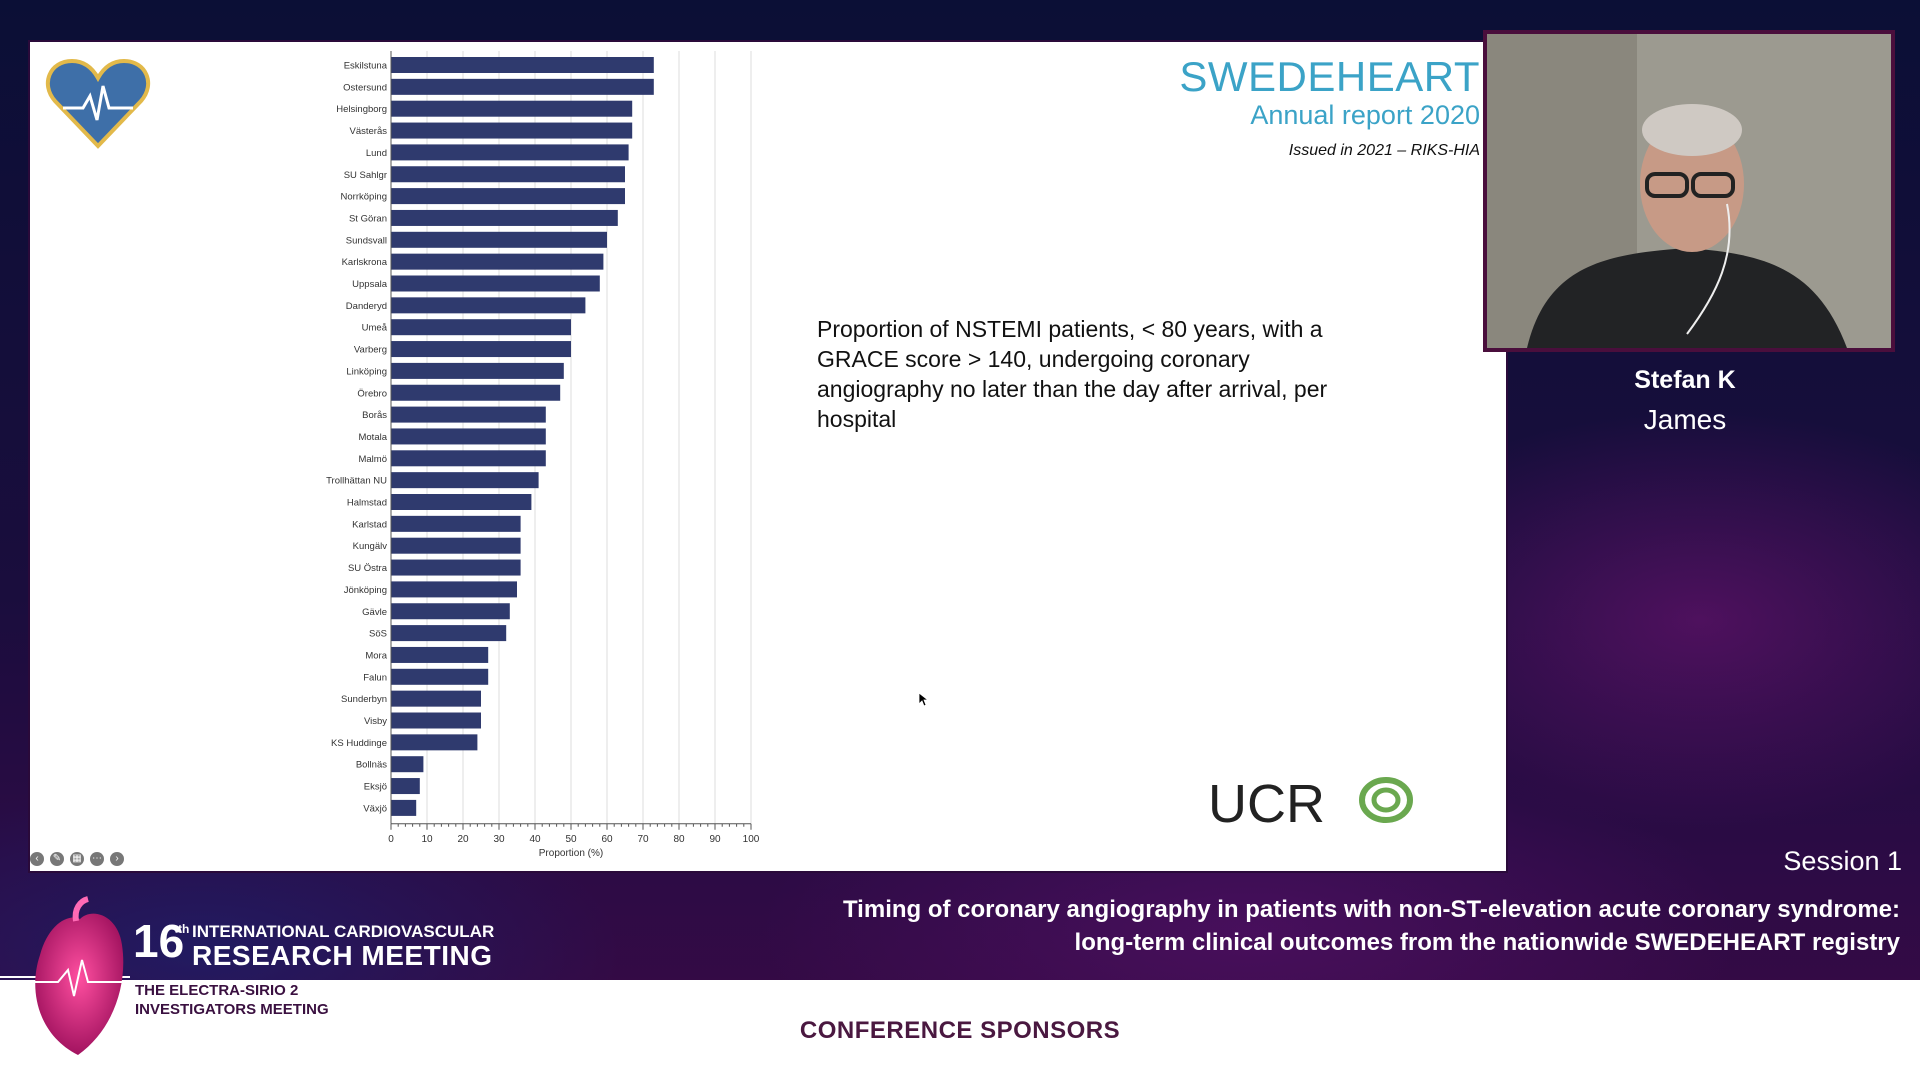 Image resolution: width=1920 pixels, height=1080 pixels. I want to click on category-label: Lund, so click(376, 153).